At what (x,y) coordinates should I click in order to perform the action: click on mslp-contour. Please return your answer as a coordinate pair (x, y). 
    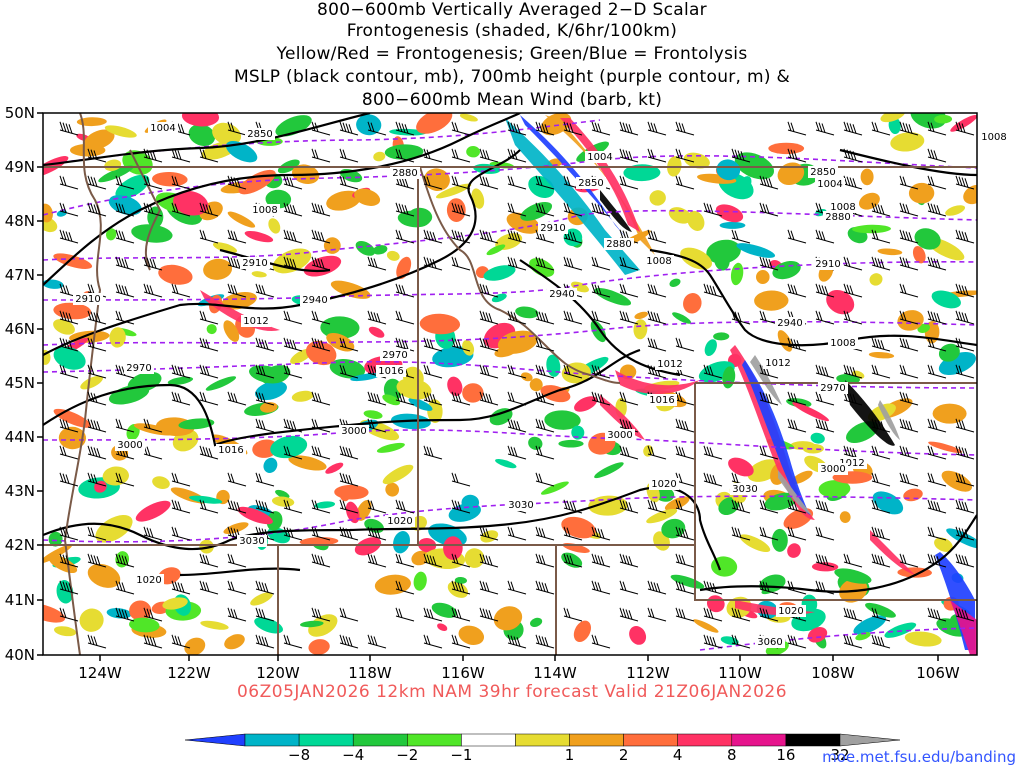
    Looking at the image, I should click on (275, 260).